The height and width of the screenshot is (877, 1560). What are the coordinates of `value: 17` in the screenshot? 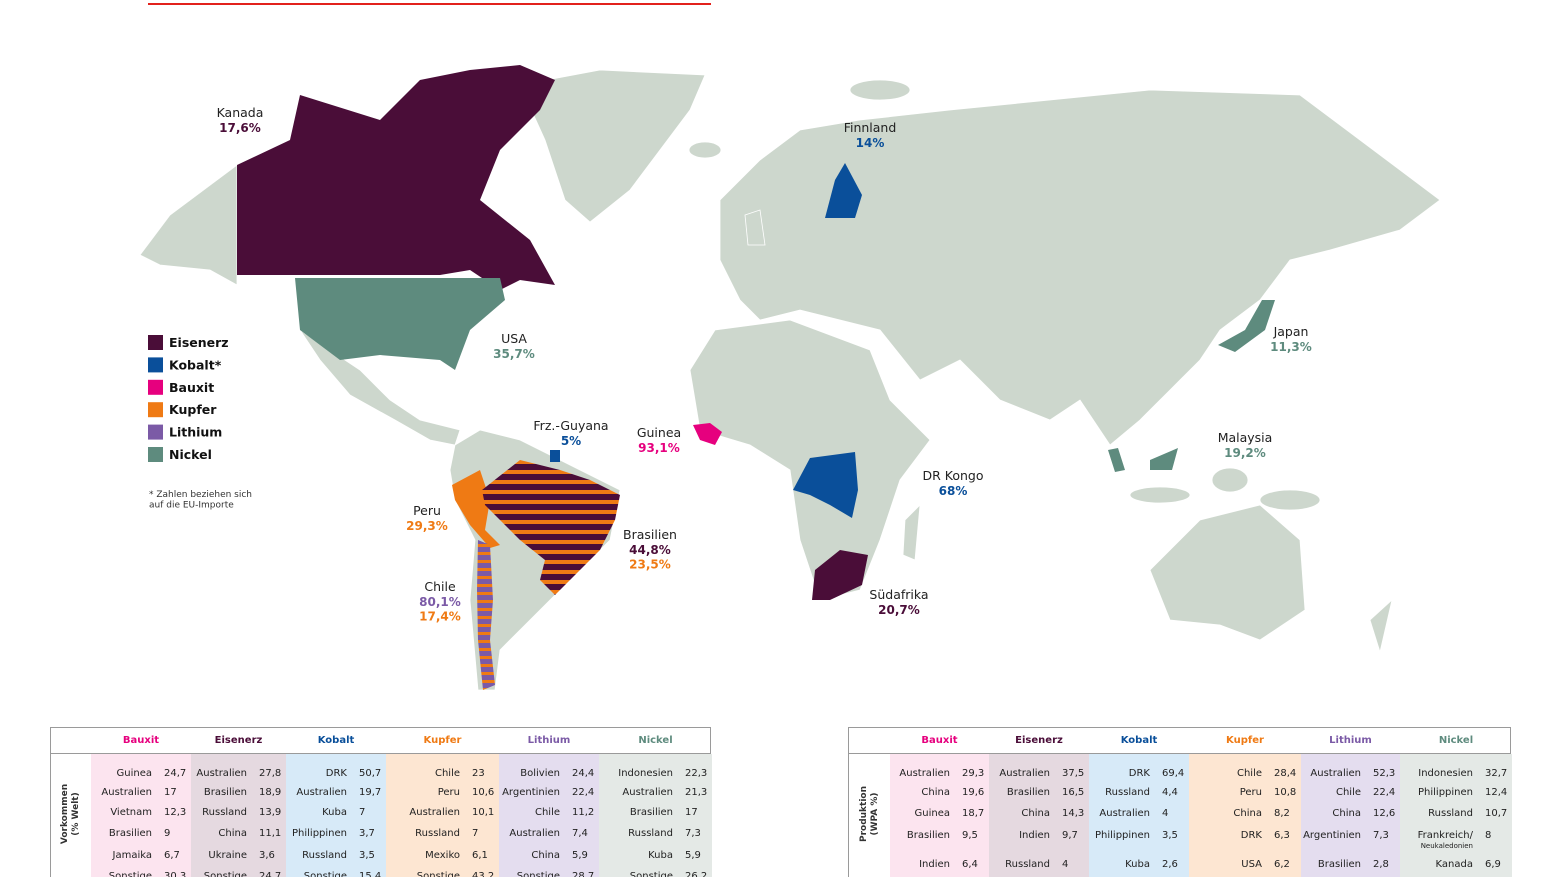 It's located at (691, 812).